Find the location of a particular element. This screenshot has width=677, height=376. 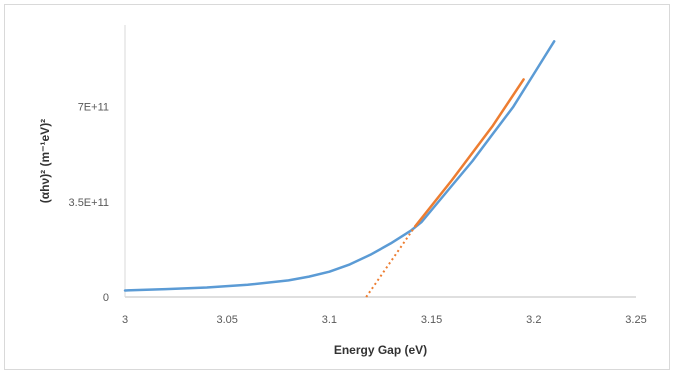

series-linear-fit is located at coordinates (469, 153).